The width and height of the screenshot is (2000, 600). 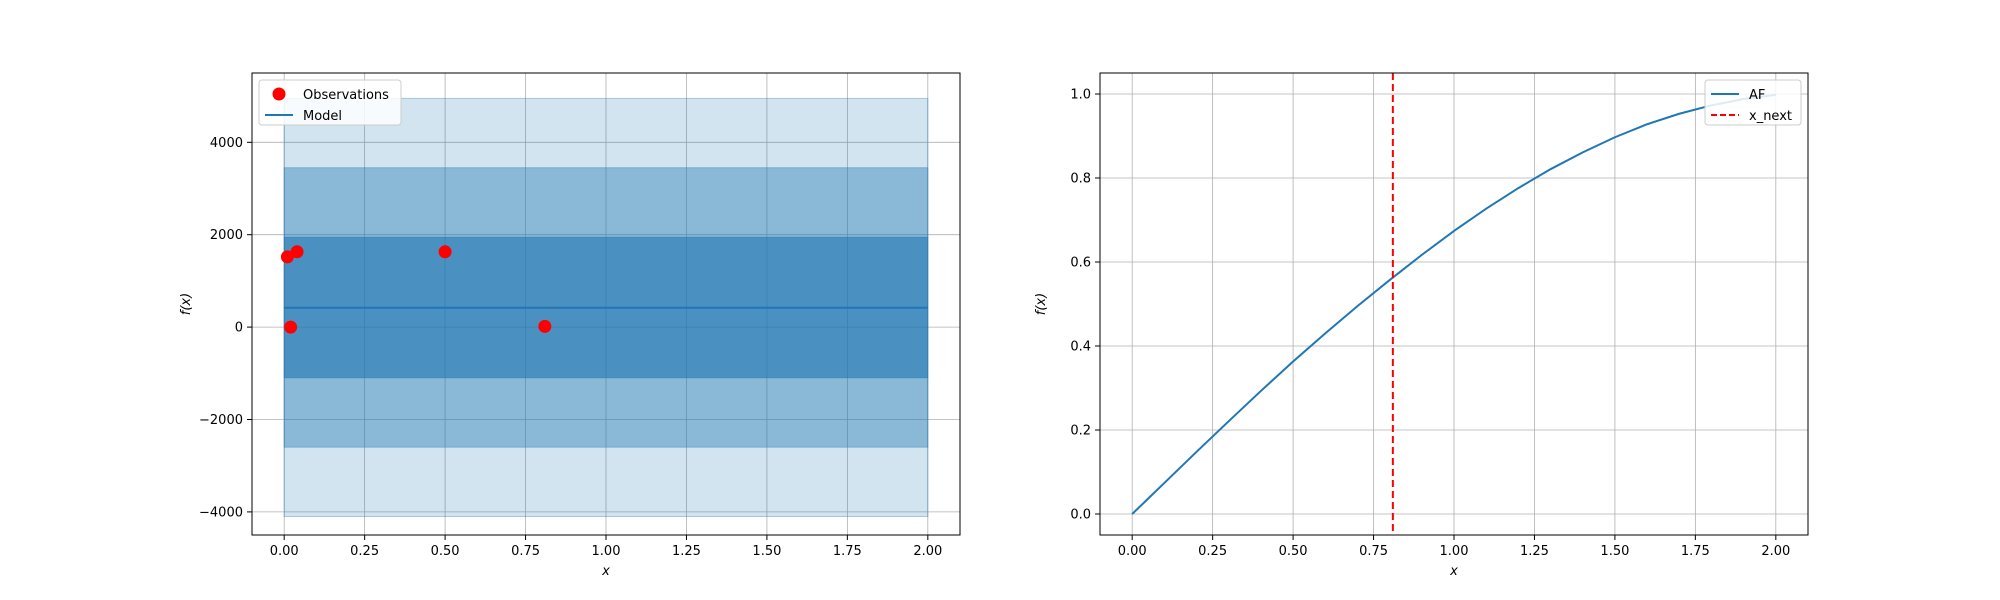 What do you see at coordinates (226, 143) in the screenshot?
I see `y-tick-label: 4000` at bounding box center [226, 143].